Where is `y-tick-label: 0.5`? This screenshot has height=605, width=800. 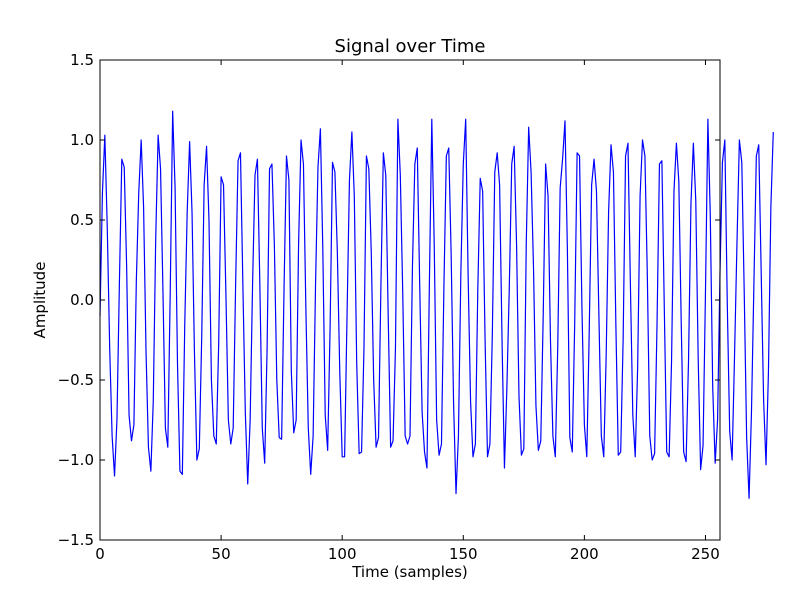 y-tick-label: 0.5 is located at coordinates (82, 220).